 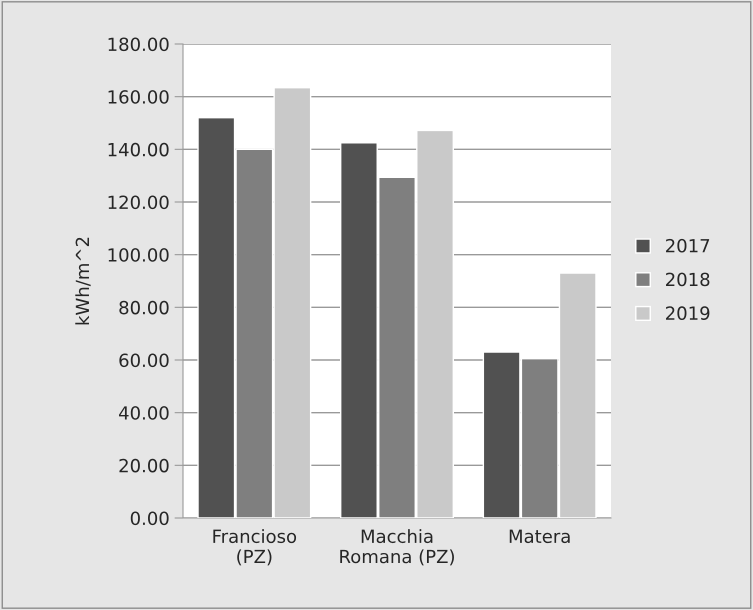 I want to click on y-tick-label: 60.00, so click(x=144, y=360).